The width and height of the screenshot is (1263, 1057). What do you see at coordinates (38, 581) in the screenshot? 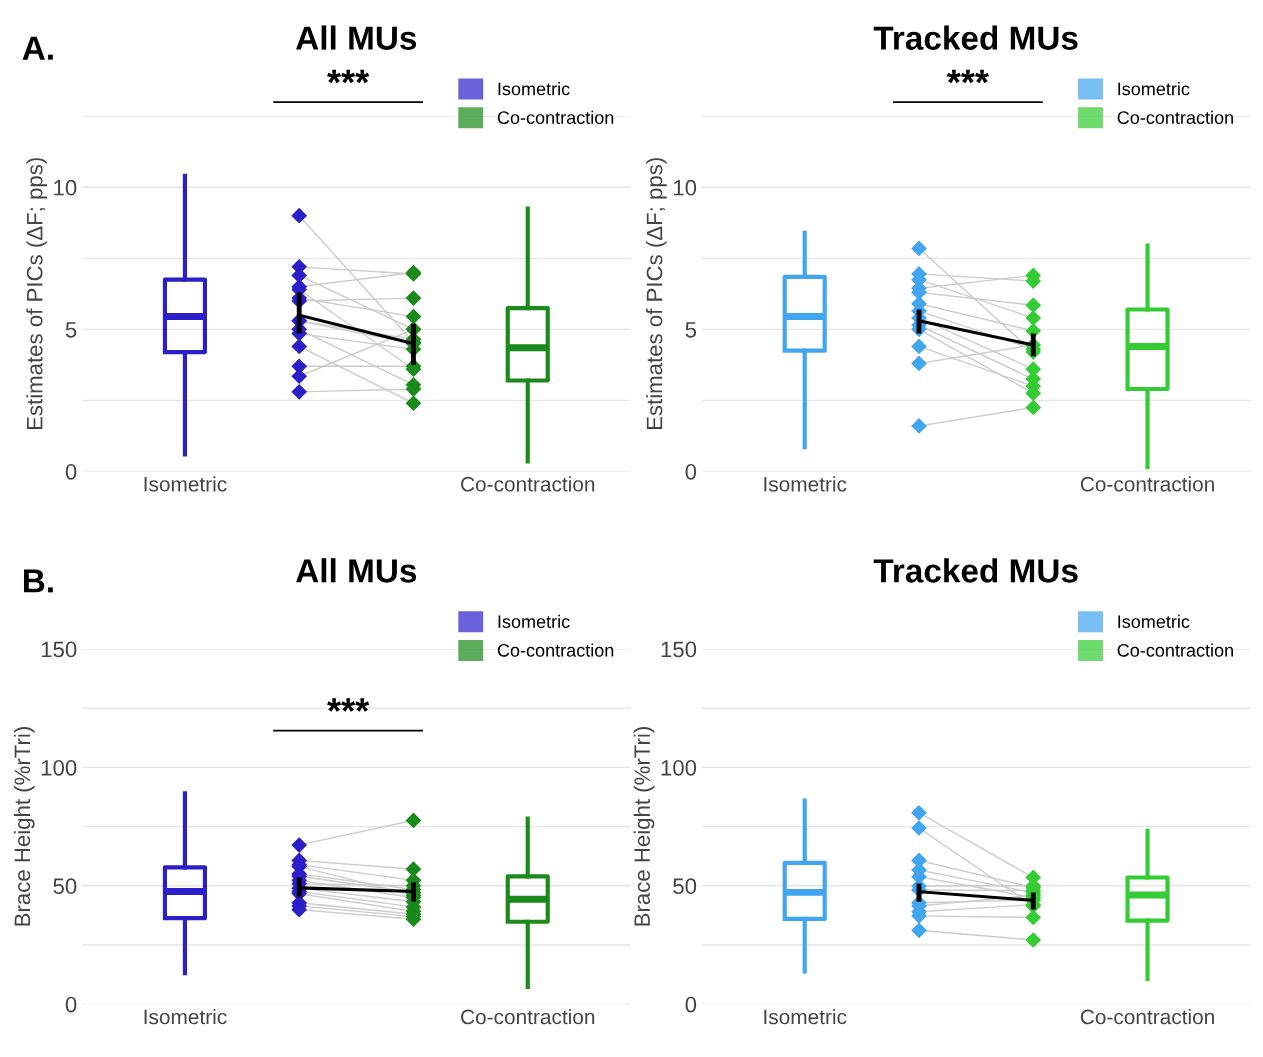
I see `text: B.` at bounding box center [38, 581].